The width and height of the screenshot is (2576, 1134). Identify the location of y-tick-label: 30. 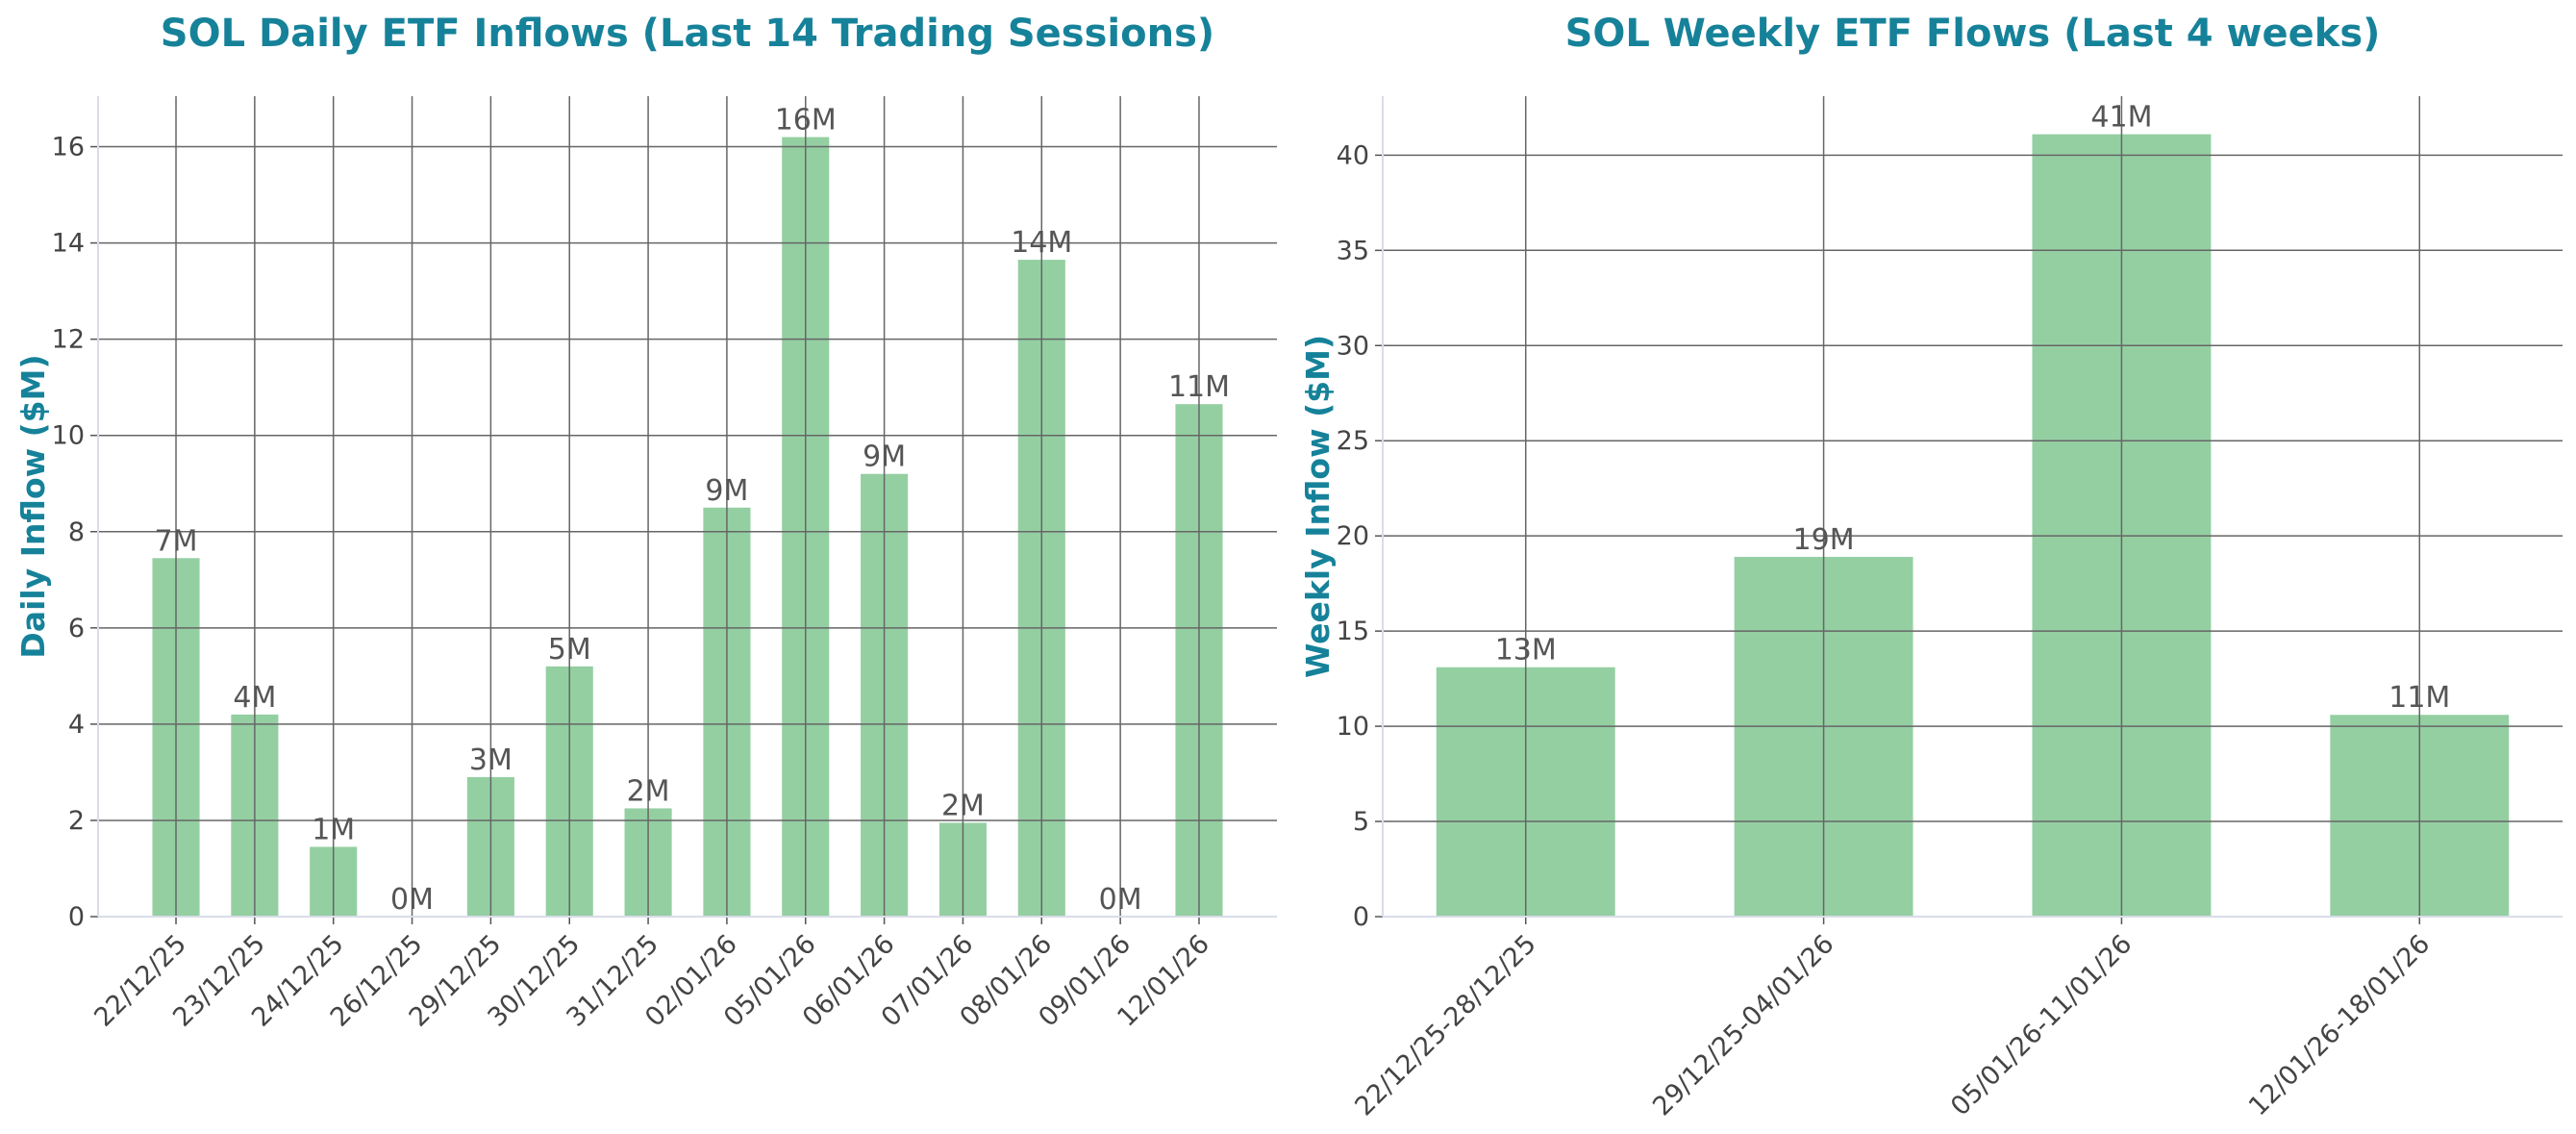
(1353, 346).